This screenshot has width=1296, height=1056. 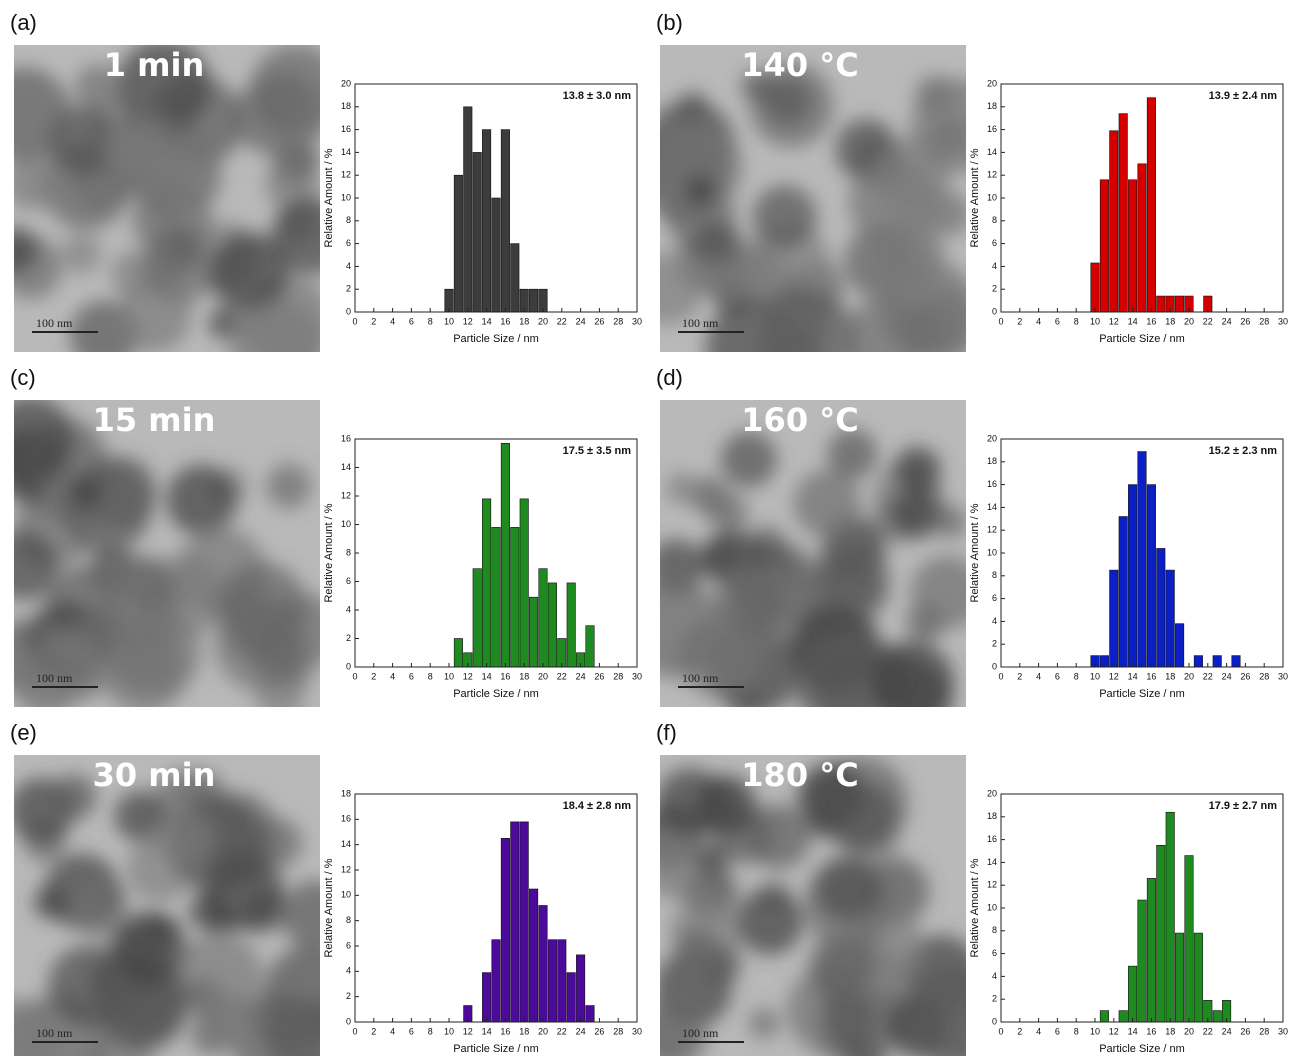 What do you see at coordinates (994, 220) in the screenshot?
I see `y-tick-label: 8` at bounding box center [994, 220].